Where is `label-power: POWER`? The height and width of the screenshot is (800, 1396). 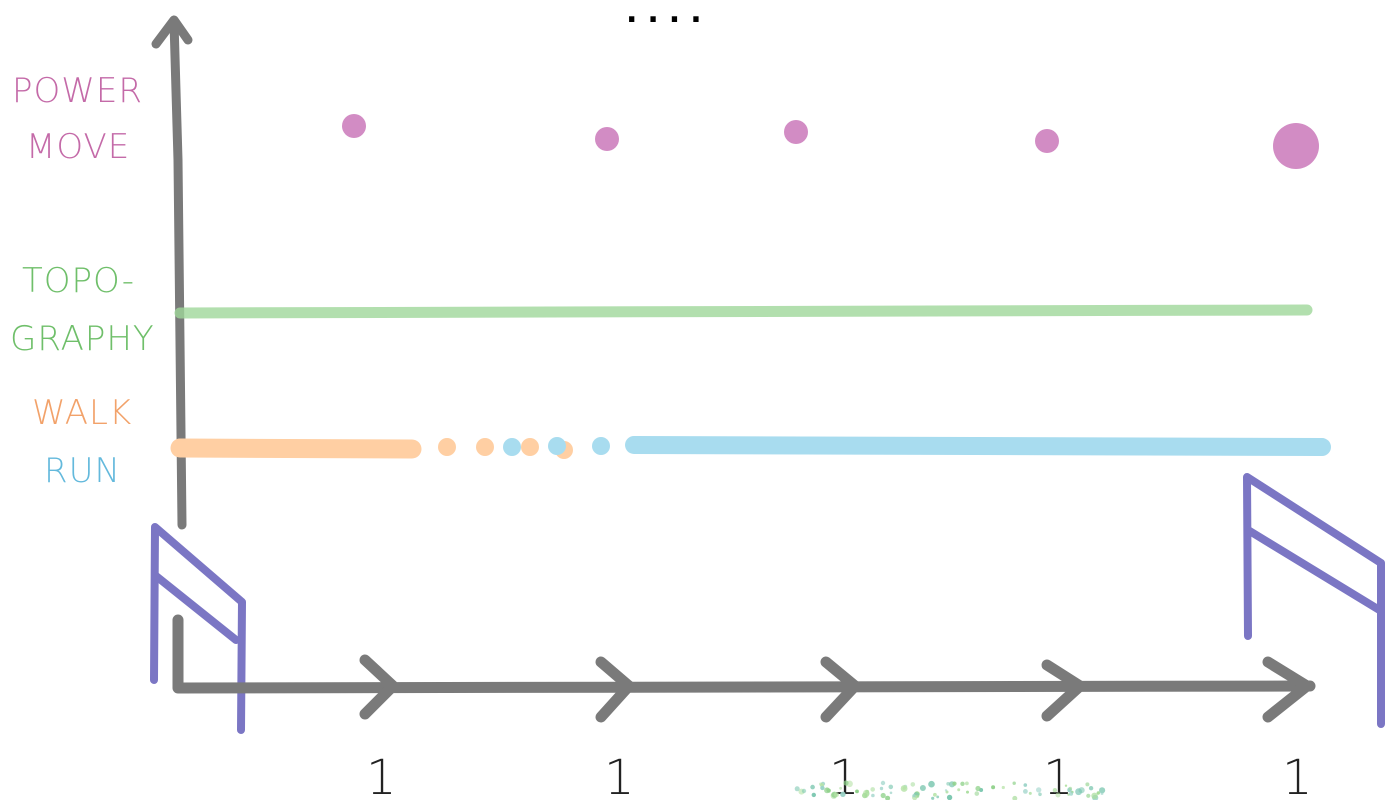
label-power: POWER is located at coordinates (77, 91).